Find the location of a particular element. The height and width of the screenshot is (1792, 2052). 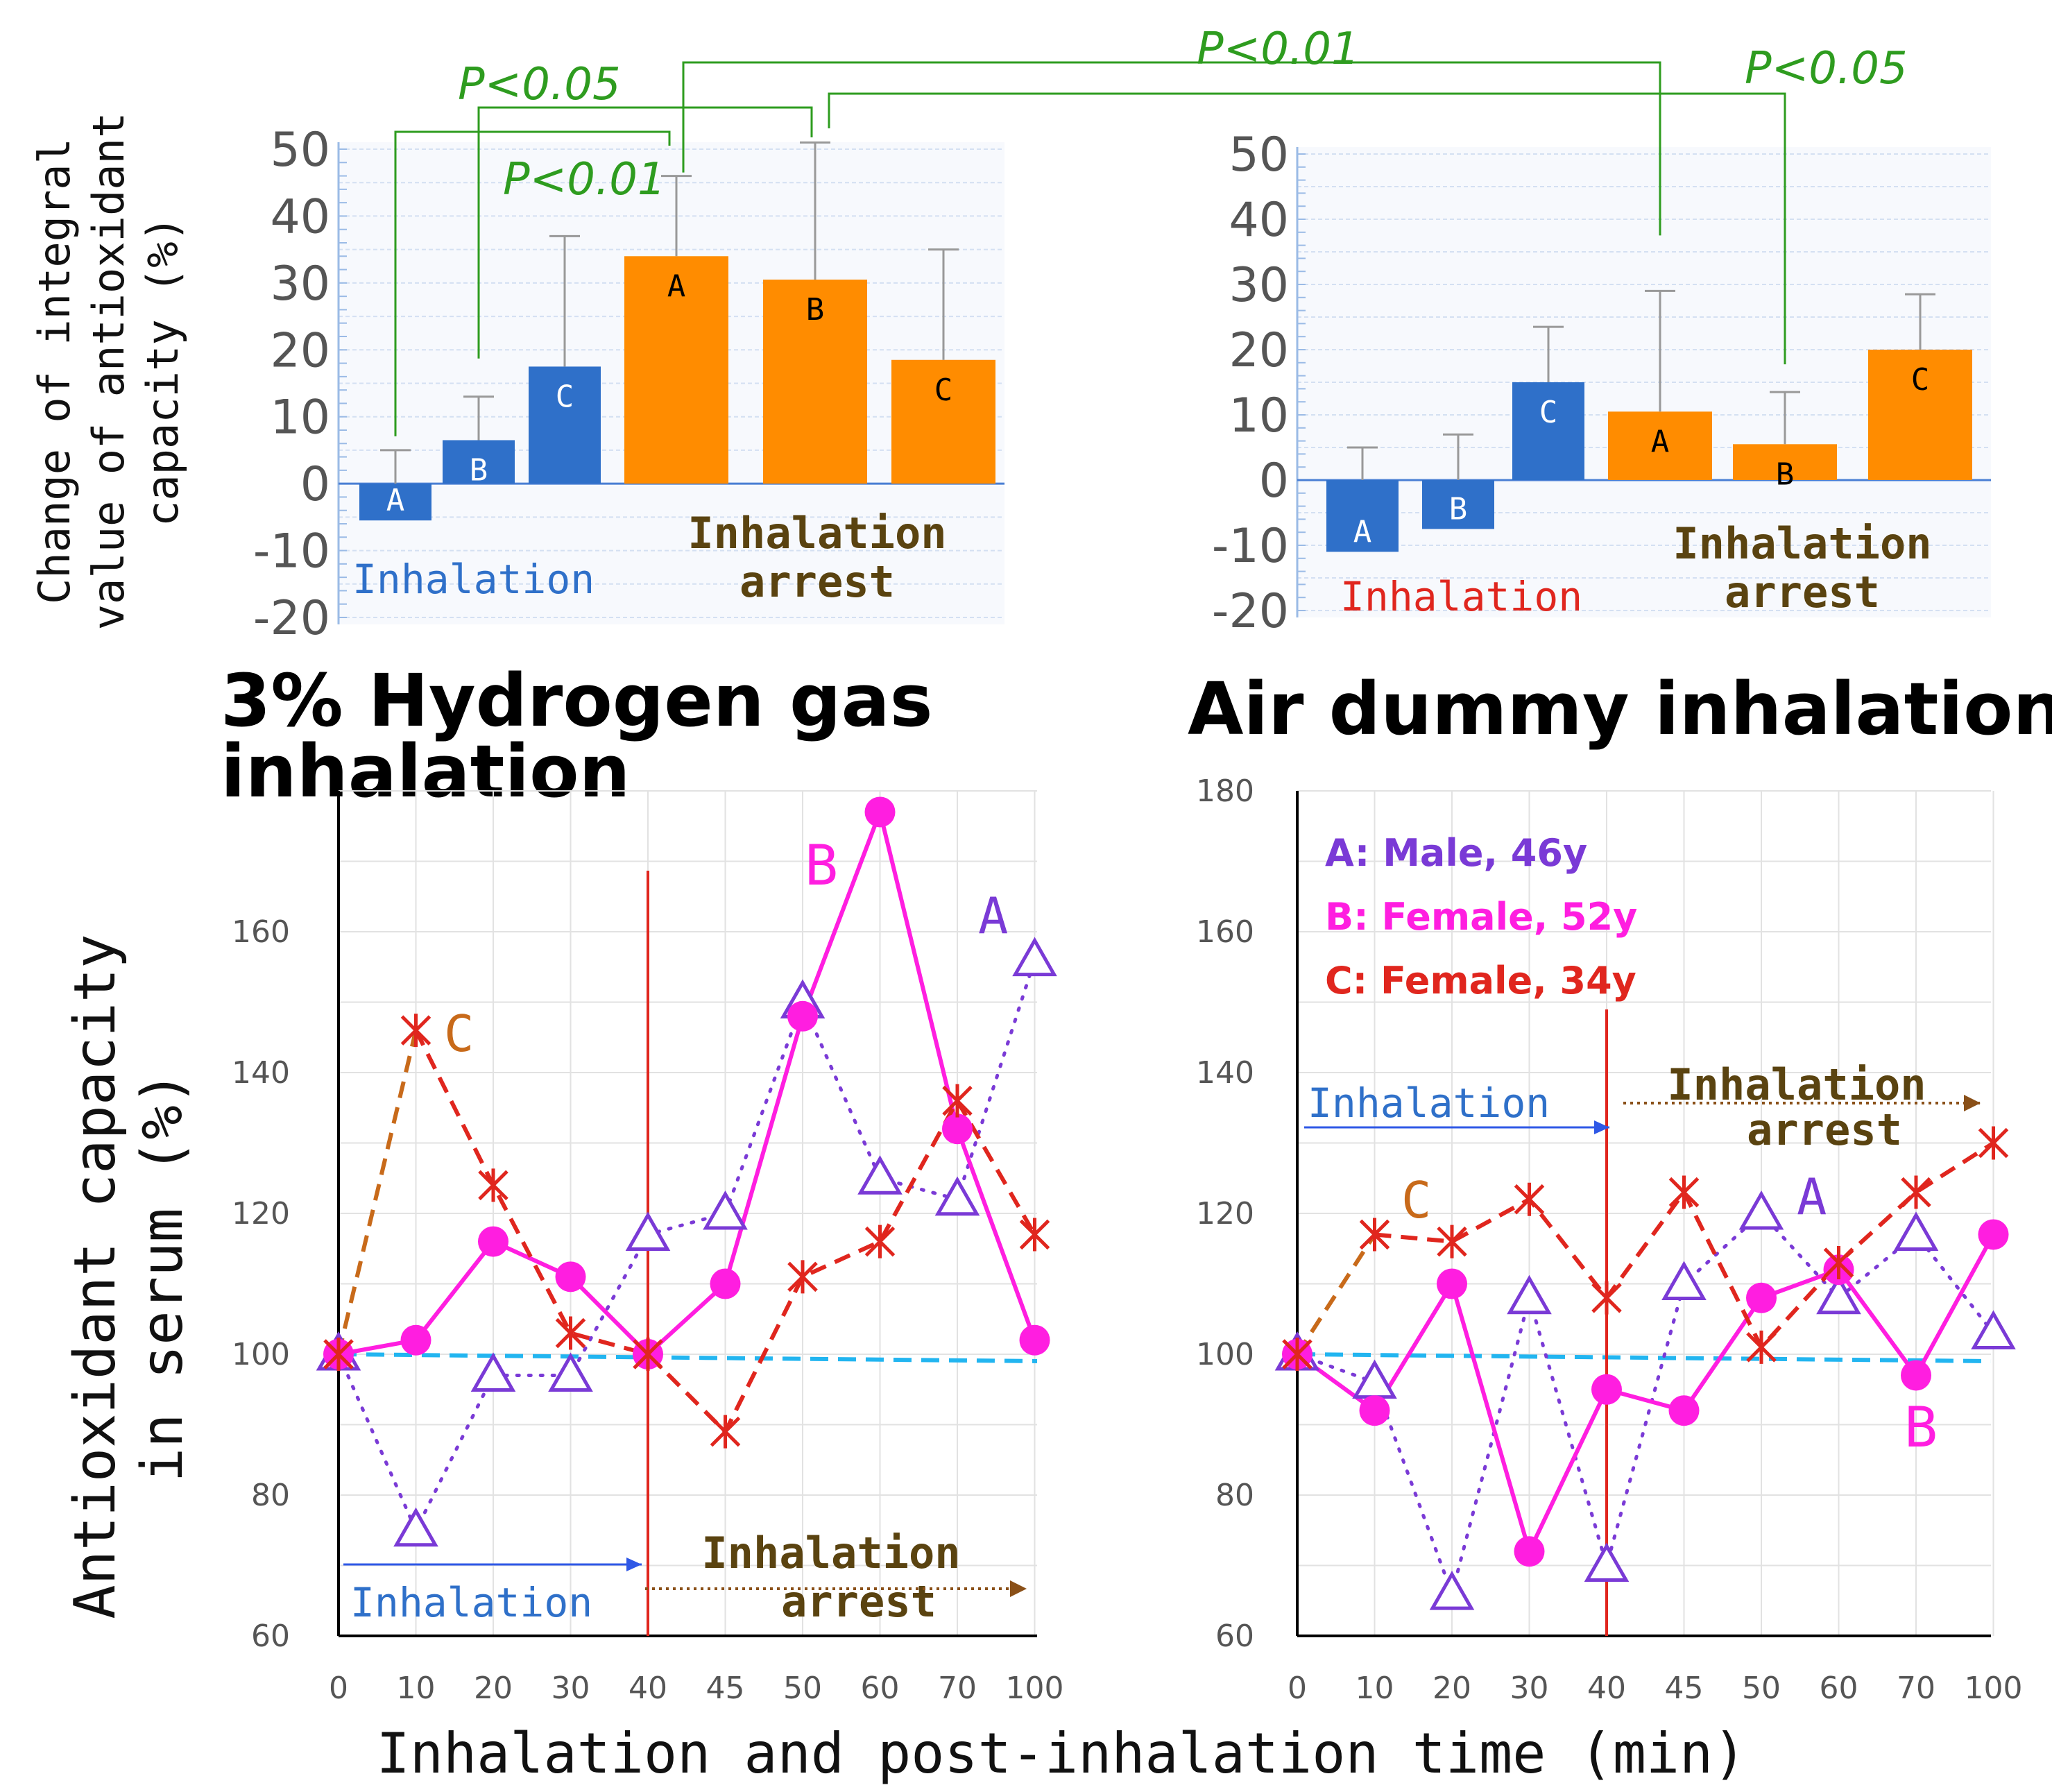

legend-entry-c: C: Female, 34y is located at coordinates (1480, 980).